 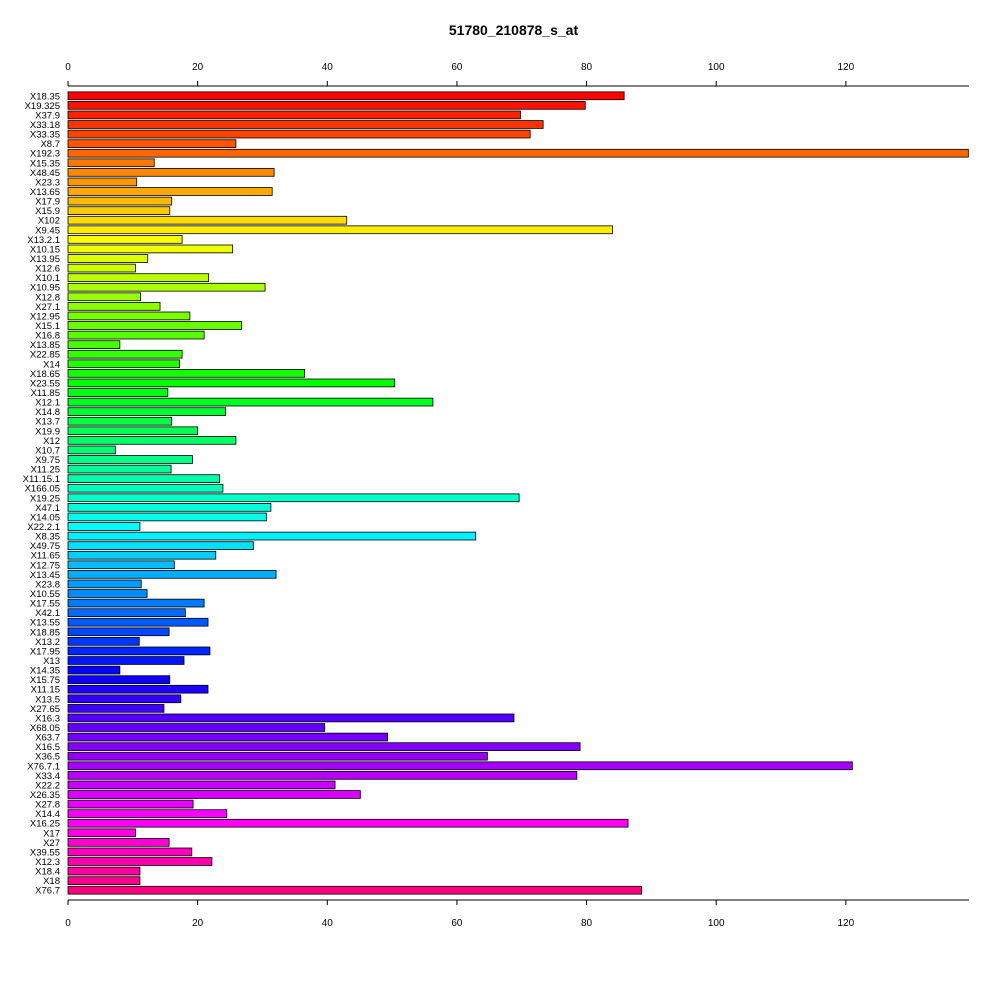 I want to click on top-axis-tick-label: 80, so click(x=587, y=67).